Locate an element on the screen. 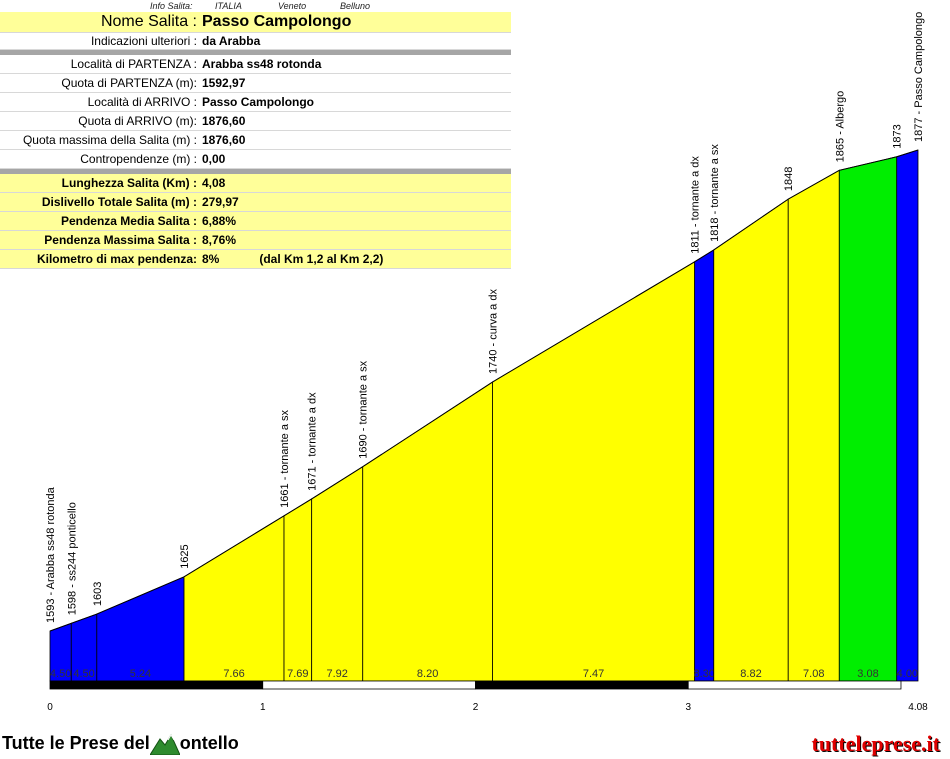 The width and height of the screenshot is (950, 759). landmark-label: 1865 - Albergo is located at coordinates (840, 127).